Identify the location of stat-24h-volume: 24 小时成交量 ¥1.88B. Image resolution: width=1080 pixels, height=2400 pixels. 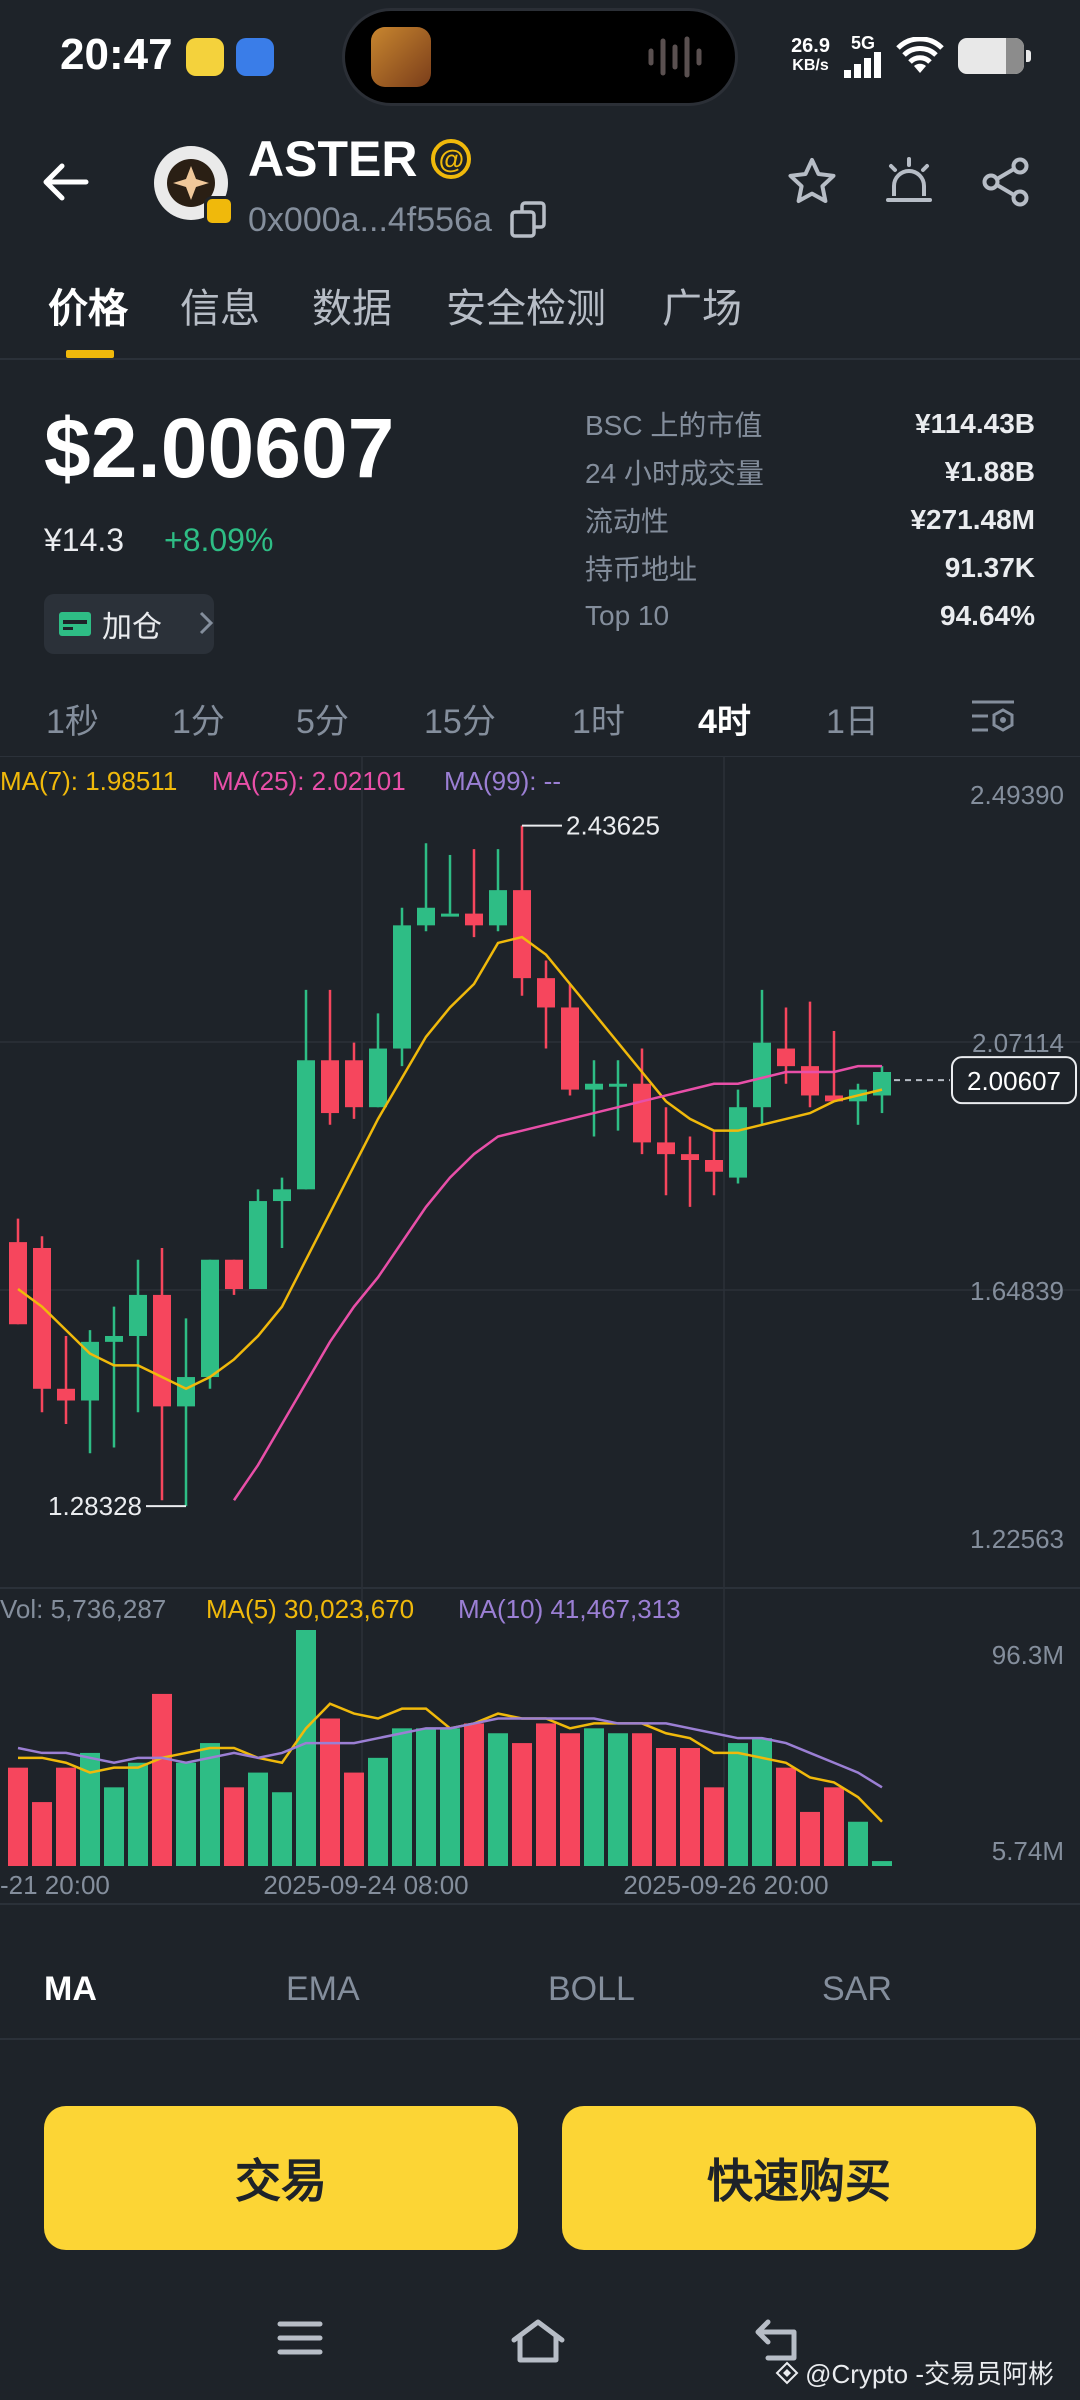
(810, 472).